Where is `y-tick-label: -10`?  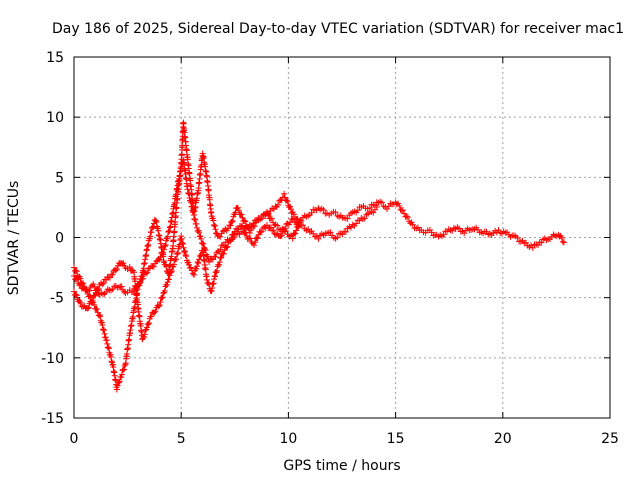
y-tick-label: -10 is located at coordinates (52, 359).